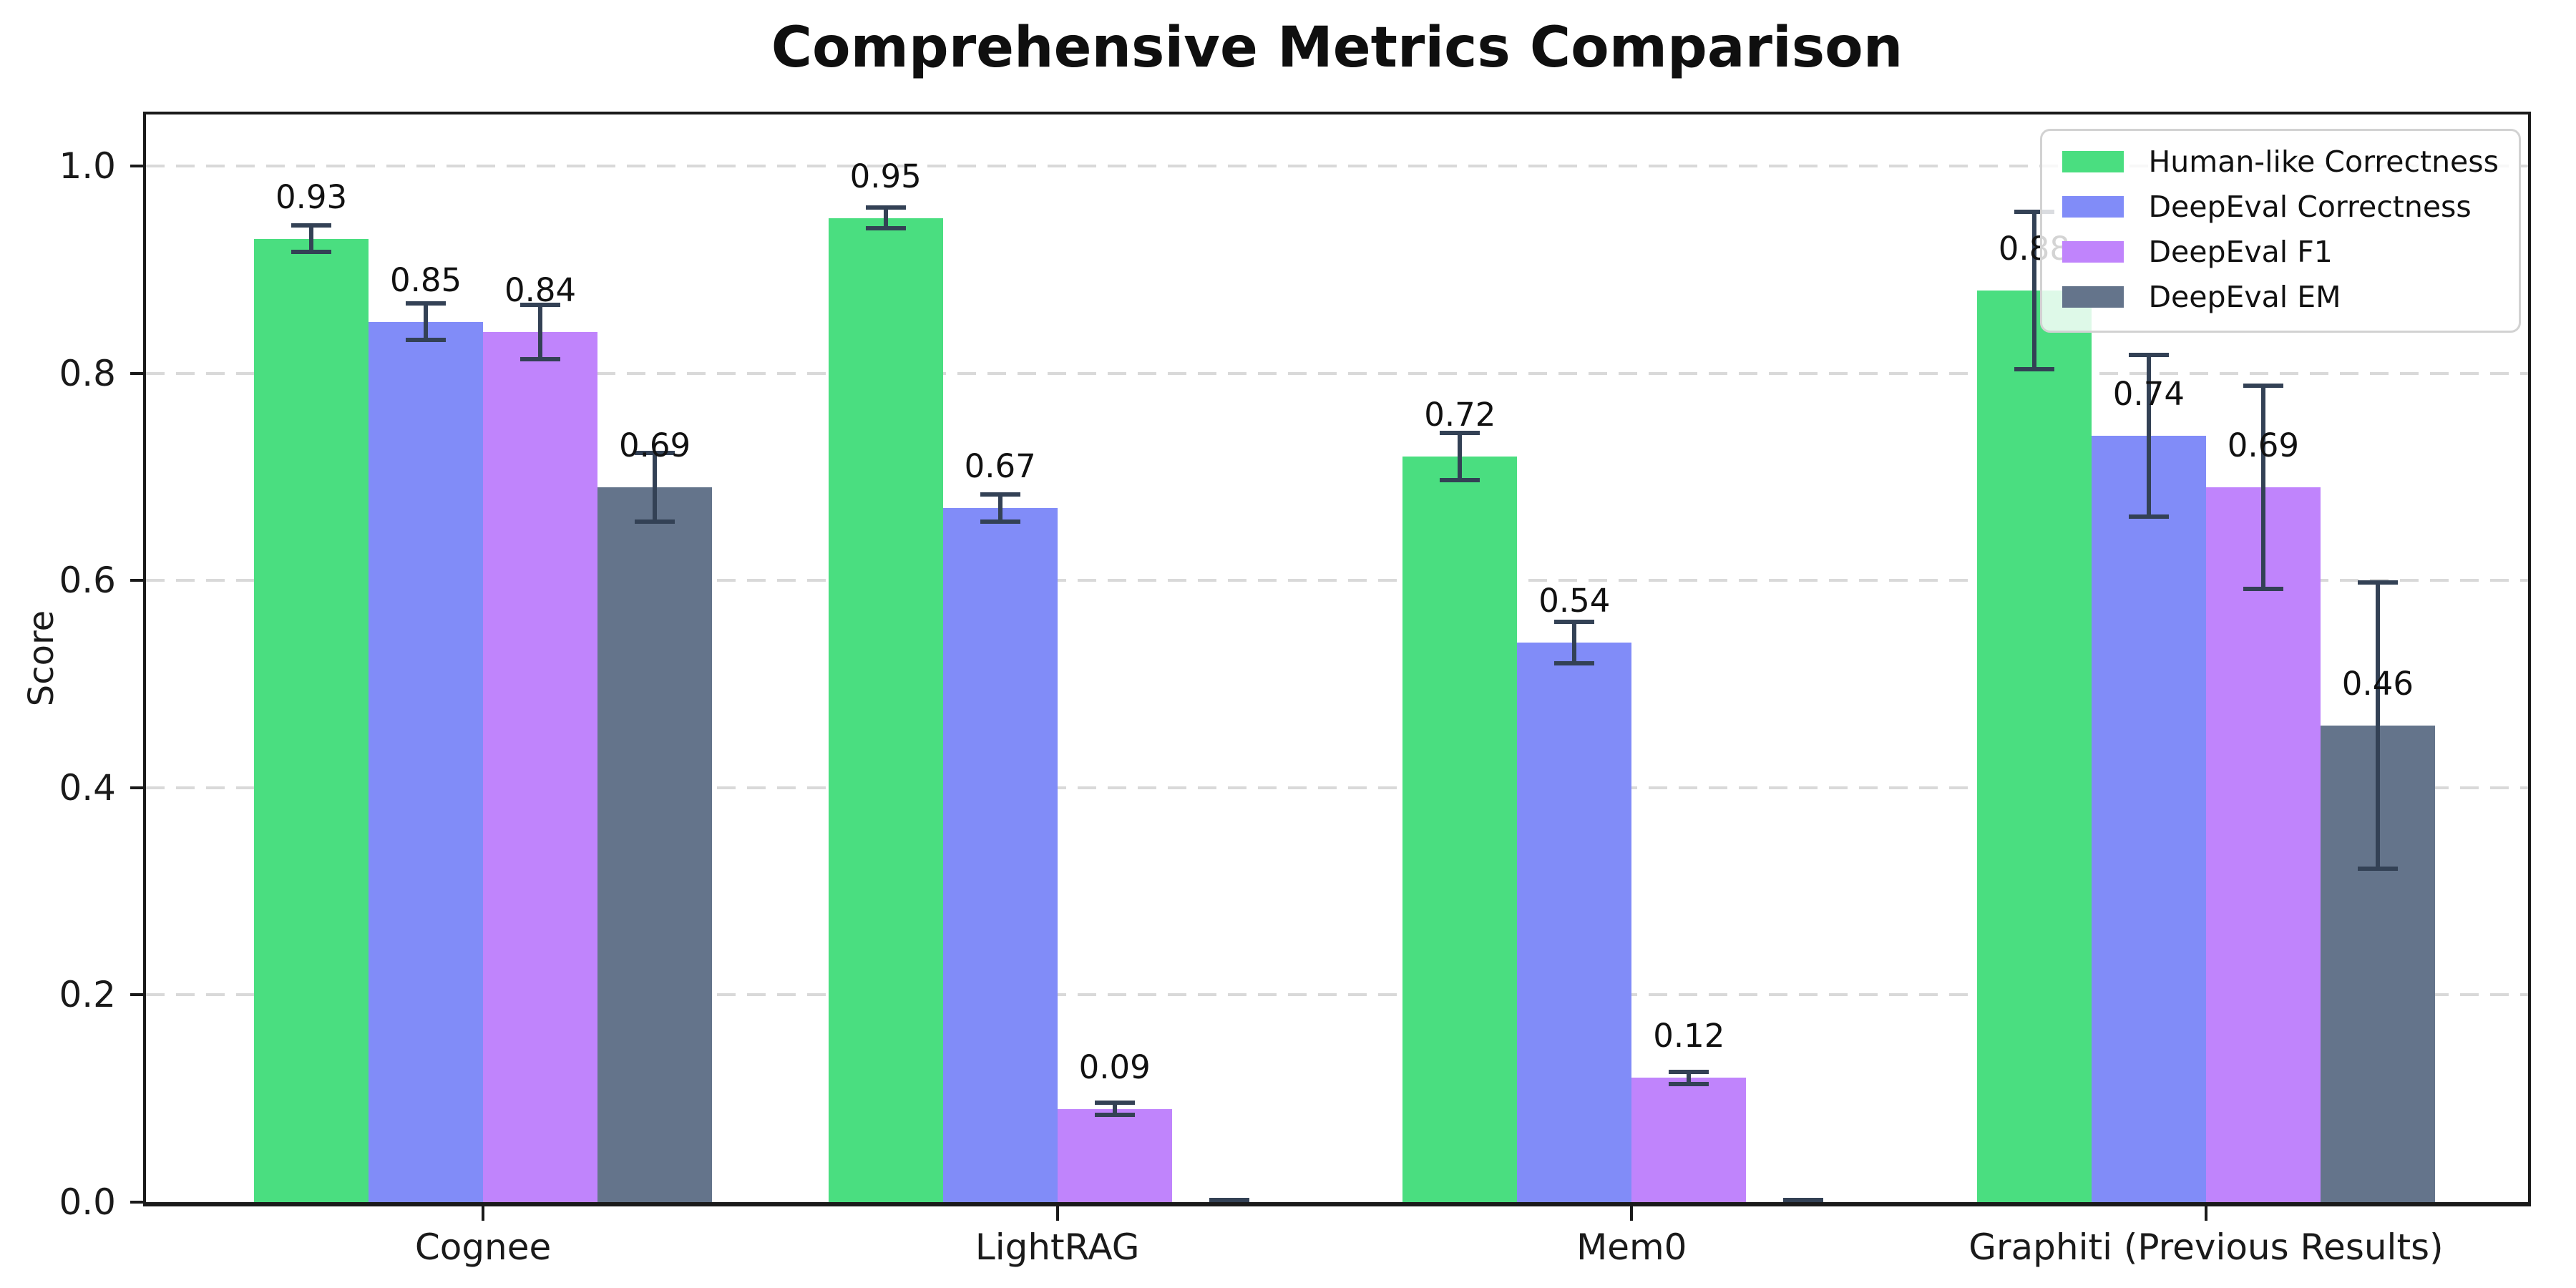  Describe the element at coordinates (1000, 466) in the screenshot. I see `bar-value-label: 0.67` at that location.